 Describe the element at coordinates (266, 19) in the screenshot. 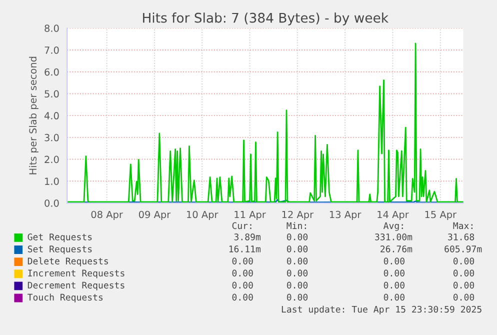

I see `chart-title: Hits for Slab: 7 (384 Bytes) - by week` at that location.